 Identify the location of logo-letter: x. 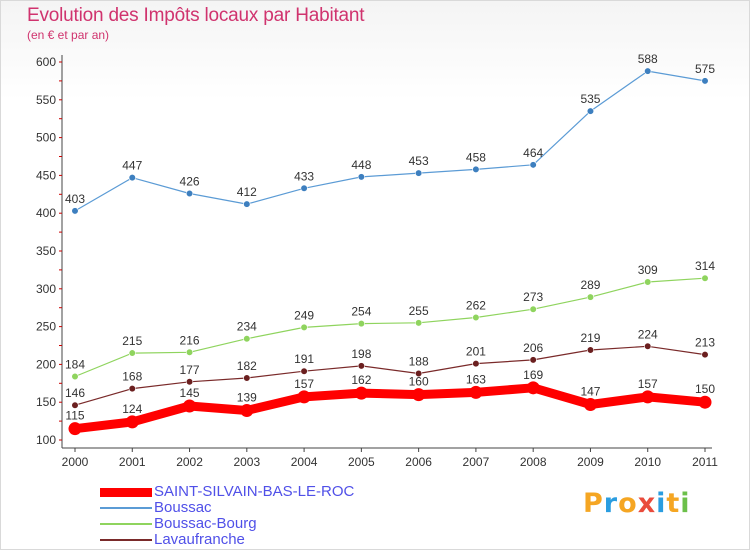
(647, 503).